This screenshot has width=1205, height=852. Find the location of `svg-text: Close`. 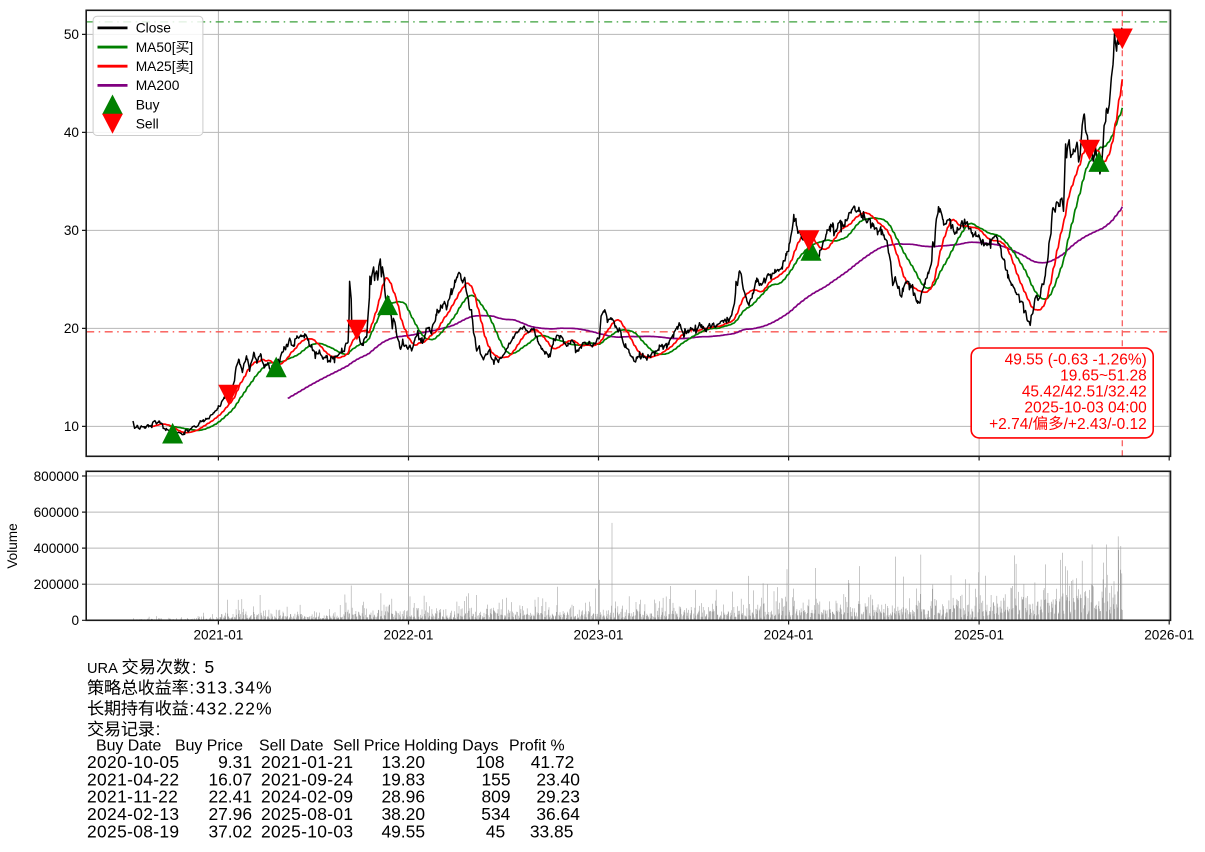

svg-text: Close is located at coordinates (154, 28).